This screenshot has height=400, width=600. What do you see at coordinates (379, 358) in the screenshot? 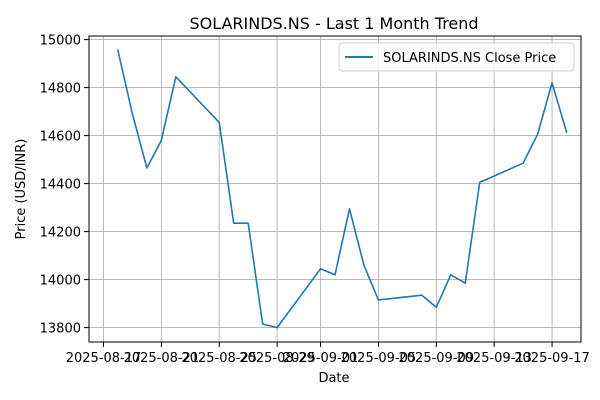
I see `x-tick-label: 2025-09-05` at bounding box center [379, 358].